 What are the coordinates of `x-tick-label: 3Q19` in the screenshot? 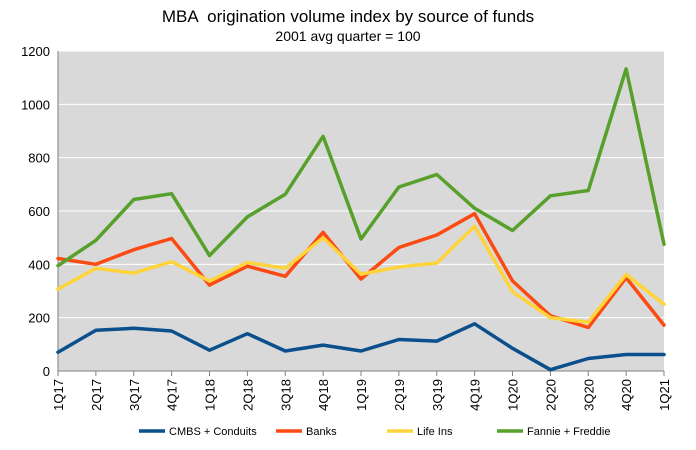 It's located at (437, 395).